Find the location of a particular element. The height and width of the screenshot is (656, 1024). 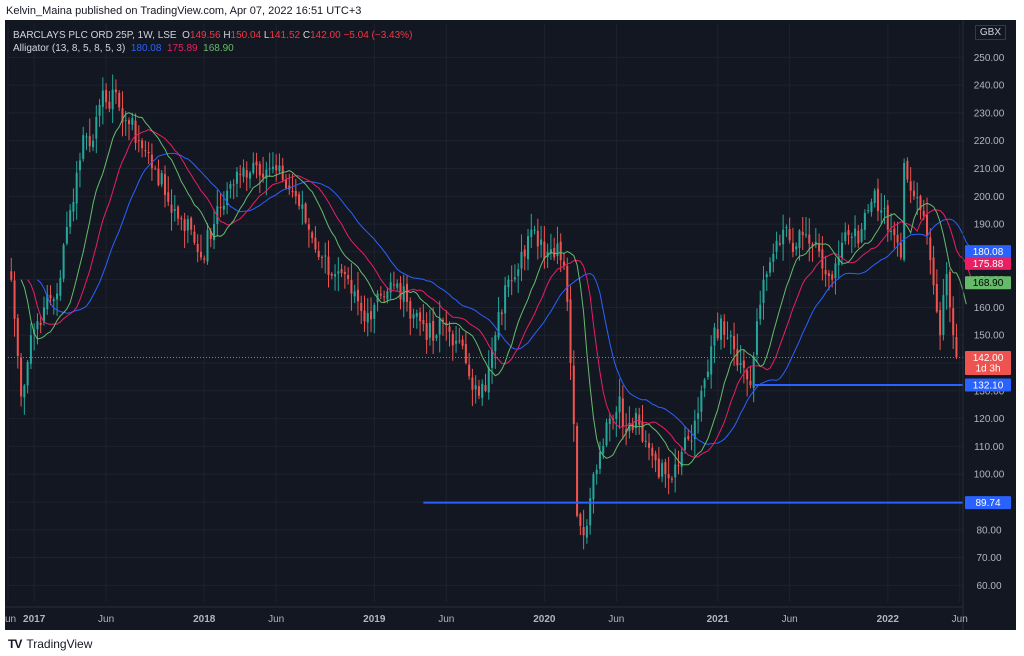

price-tick-label: 130.00 is located at coordinates (989, 391).